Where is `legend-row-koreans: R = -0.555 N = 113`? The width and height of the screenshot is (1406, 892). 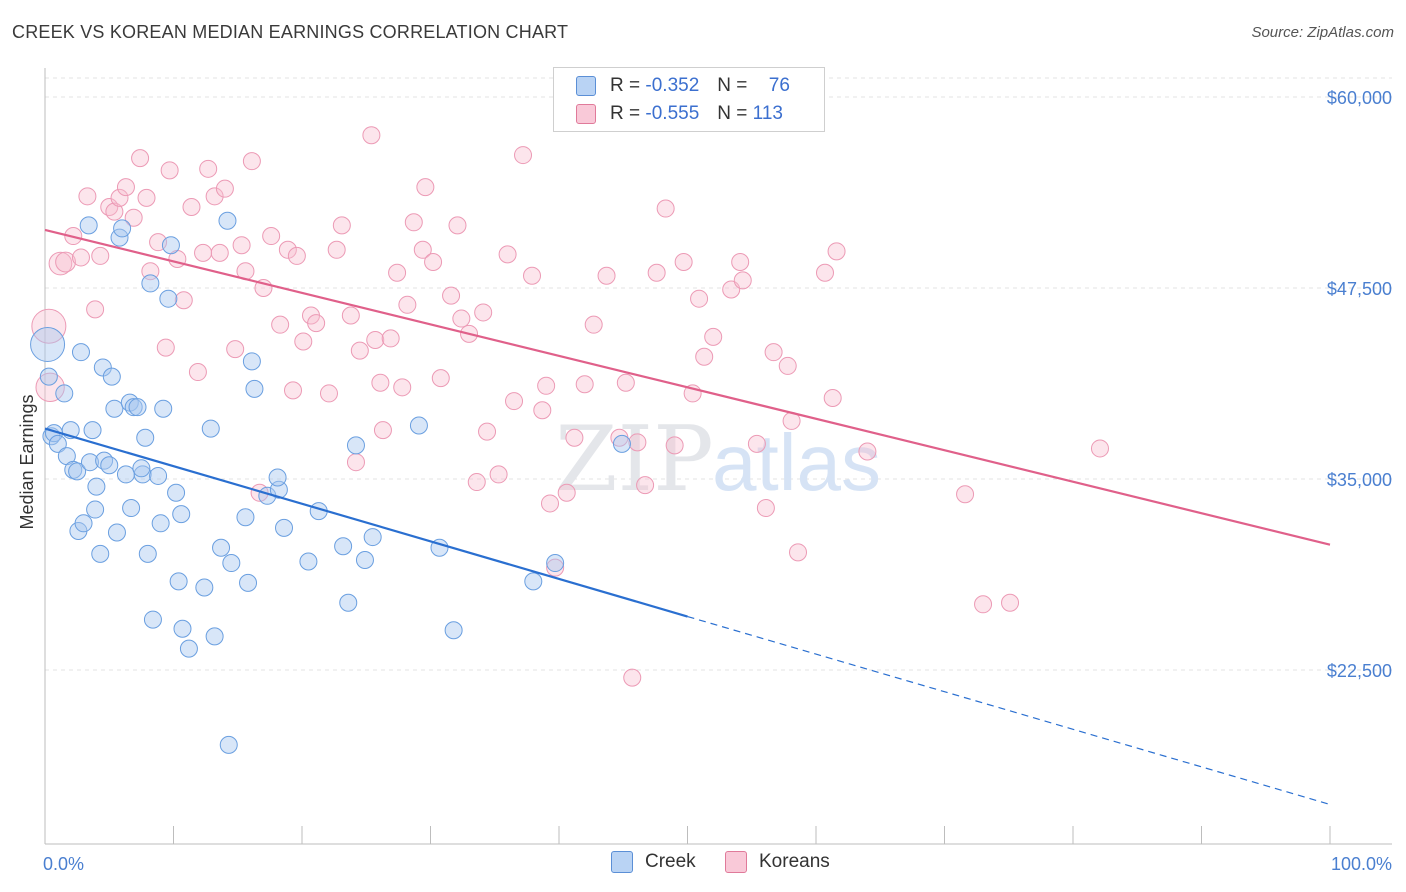 legend-row-koreans: R = -0.555 N = 113 is located at coordinates (679, 114).